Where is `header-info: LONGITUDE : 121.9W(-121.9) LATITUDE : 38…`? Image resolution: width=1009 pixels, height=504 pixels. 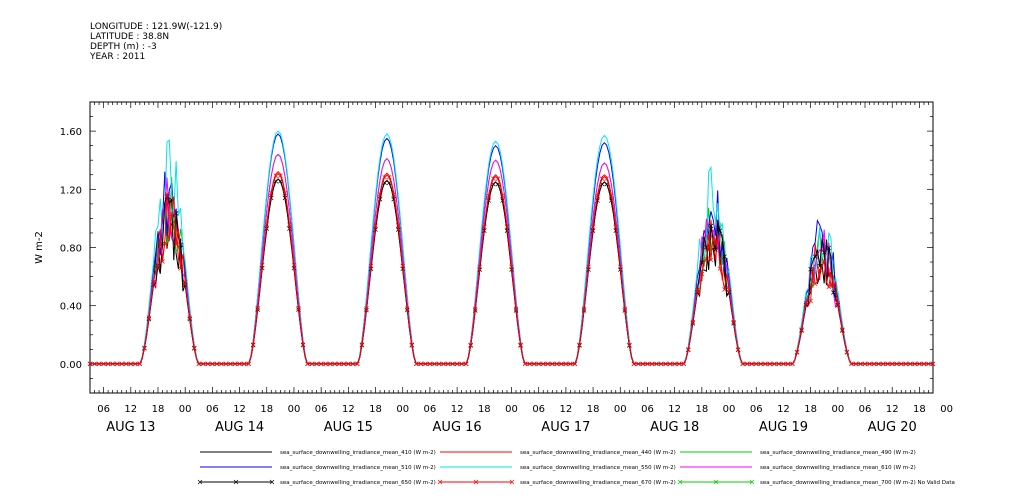
header-info: LONGITUDE : 121.9W(-121.9) LATITUDE : 38… is located at coordinates (156, 42).